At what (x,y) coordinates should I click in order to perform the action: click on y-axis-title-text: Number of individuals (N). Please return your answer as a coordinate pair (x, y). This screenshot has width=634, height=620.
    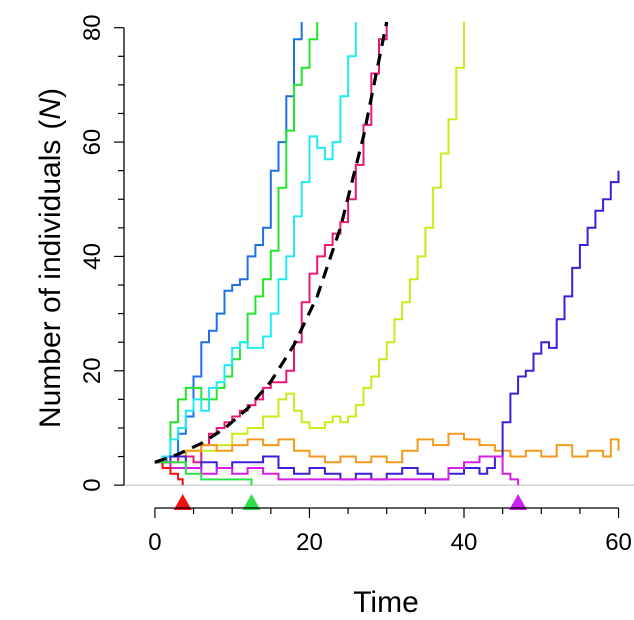
    Looking at the image, I should click on (50, 258).